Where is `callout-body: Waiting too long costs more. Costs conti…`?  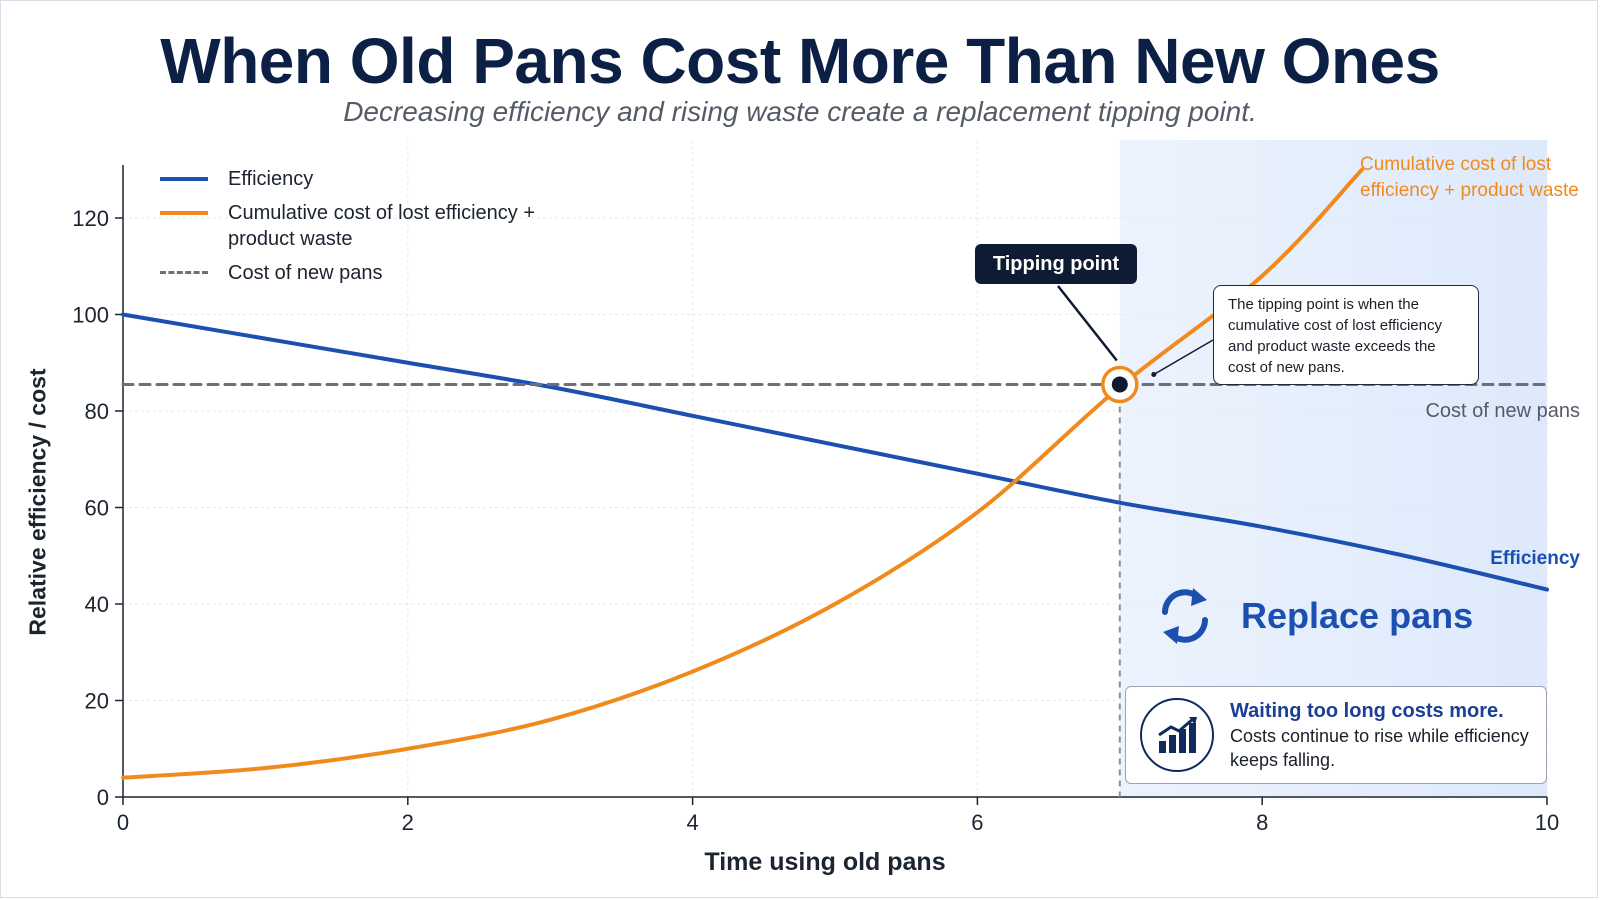 callout-body: Waiting too long costs more. Costs conti… is located at coordinates (1381, 735).